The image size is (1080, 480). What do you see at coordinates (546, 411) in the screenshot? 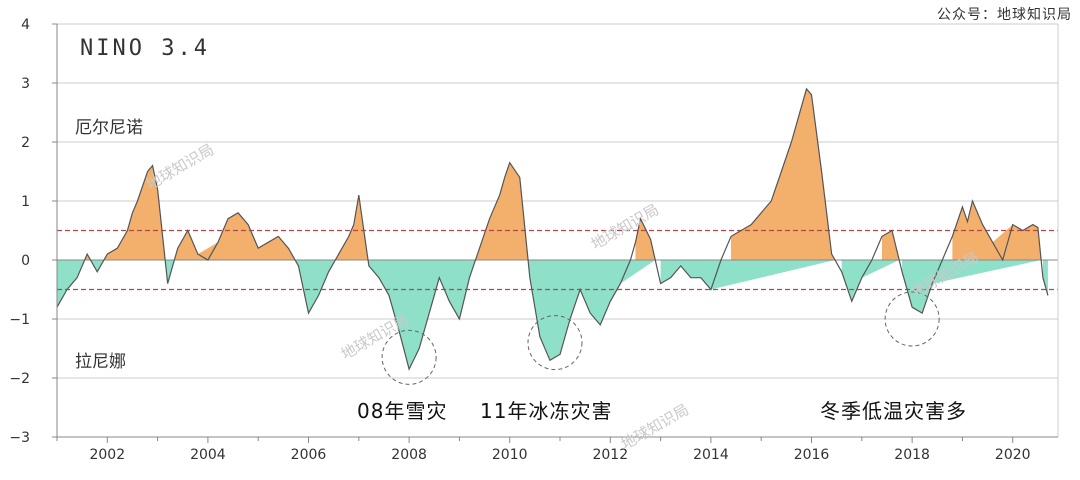
I see `caption-ice-2011: 11年冰冻灾害` at bounding box center [546, 411].